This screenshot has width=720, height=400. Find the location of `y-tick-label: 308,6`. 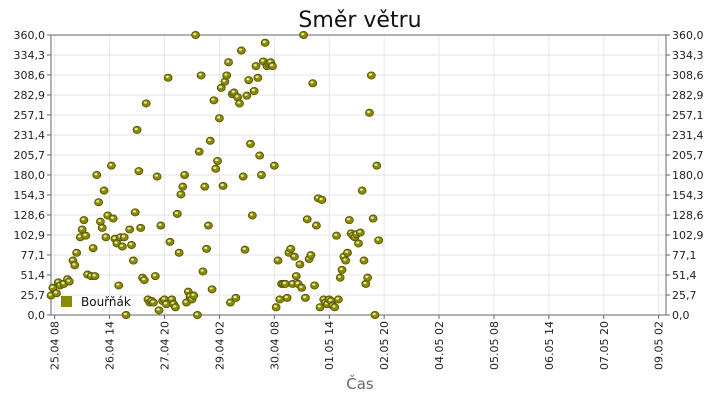

y-tick-label: 308,6 is located at coordinates (30, 75).